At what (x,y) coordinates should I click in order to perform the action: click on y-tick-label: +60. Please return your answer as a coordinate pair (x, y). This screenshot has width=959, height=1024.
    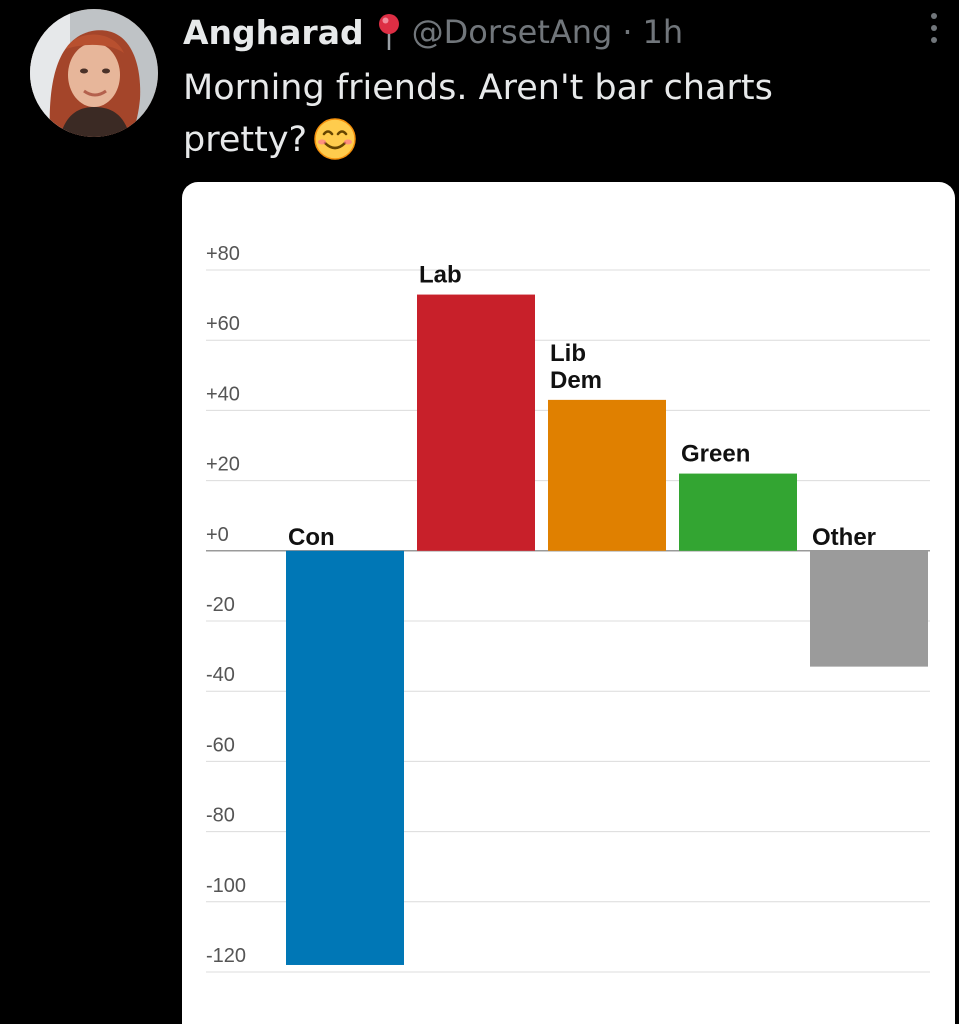
    Looking at the image, I should click on (223, 324).